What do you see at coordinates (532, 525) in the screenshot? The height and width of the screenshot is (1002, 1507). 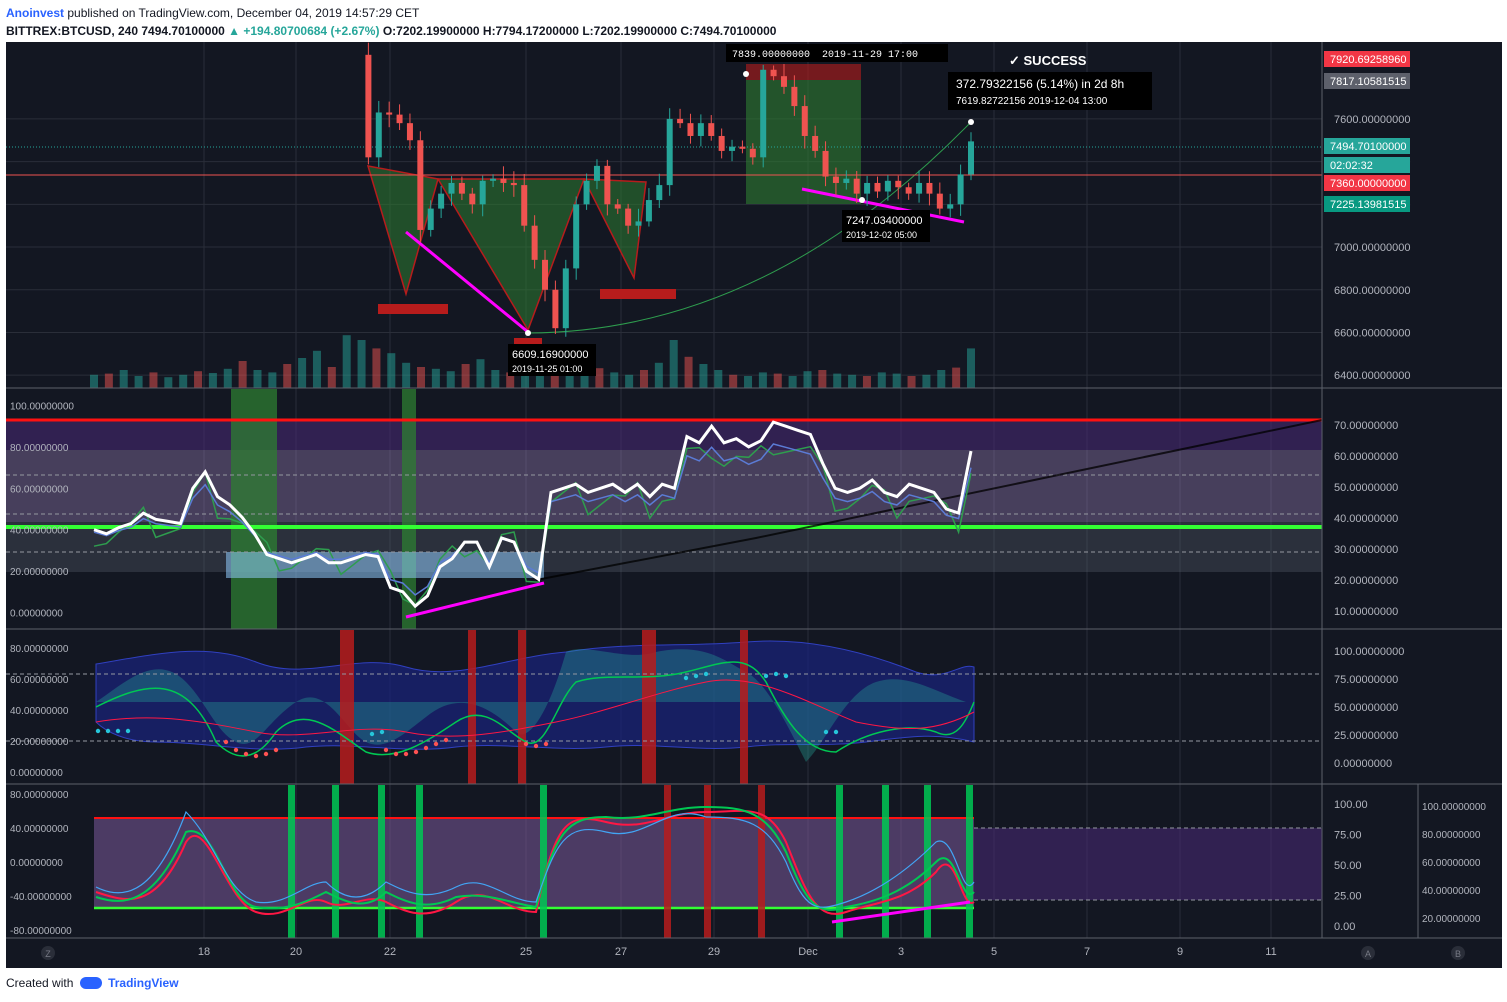 I see `osc1-signal-green` at bounding box center [532, 525].